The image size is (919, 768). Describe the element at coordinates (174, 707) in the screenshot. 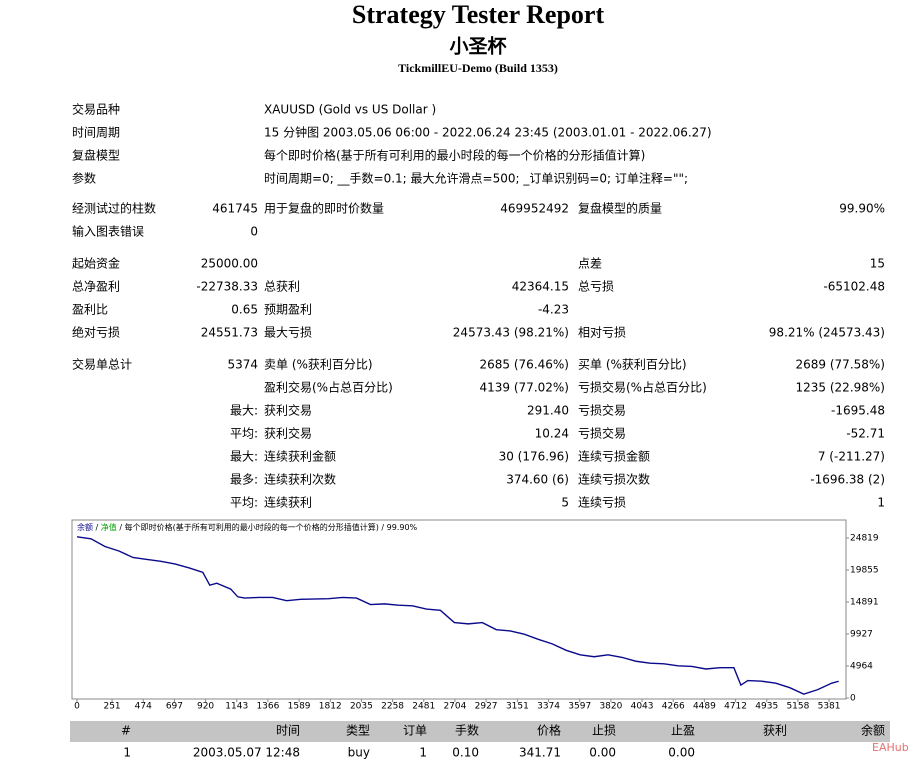

I see `x-tick-label: 697` at that location.